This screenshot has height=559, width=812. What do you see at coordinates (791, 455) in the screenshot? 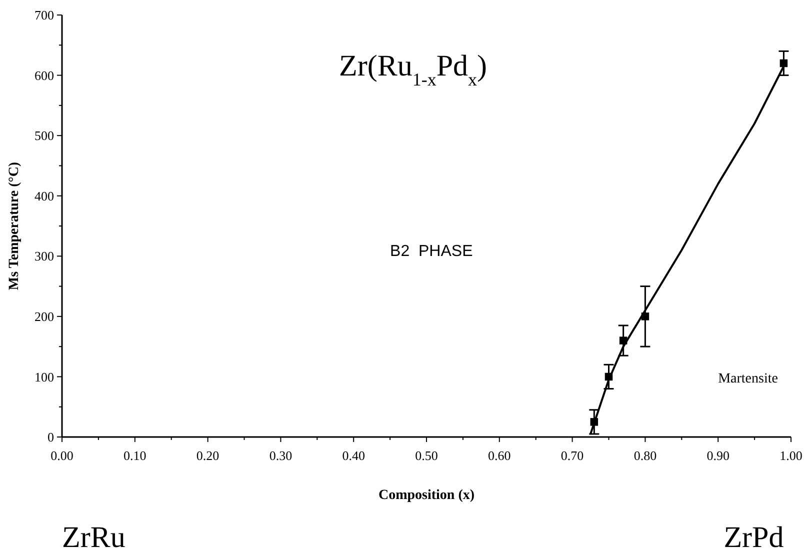
I see `x-tick-label: 1.00` at bounding box center [791, 455].